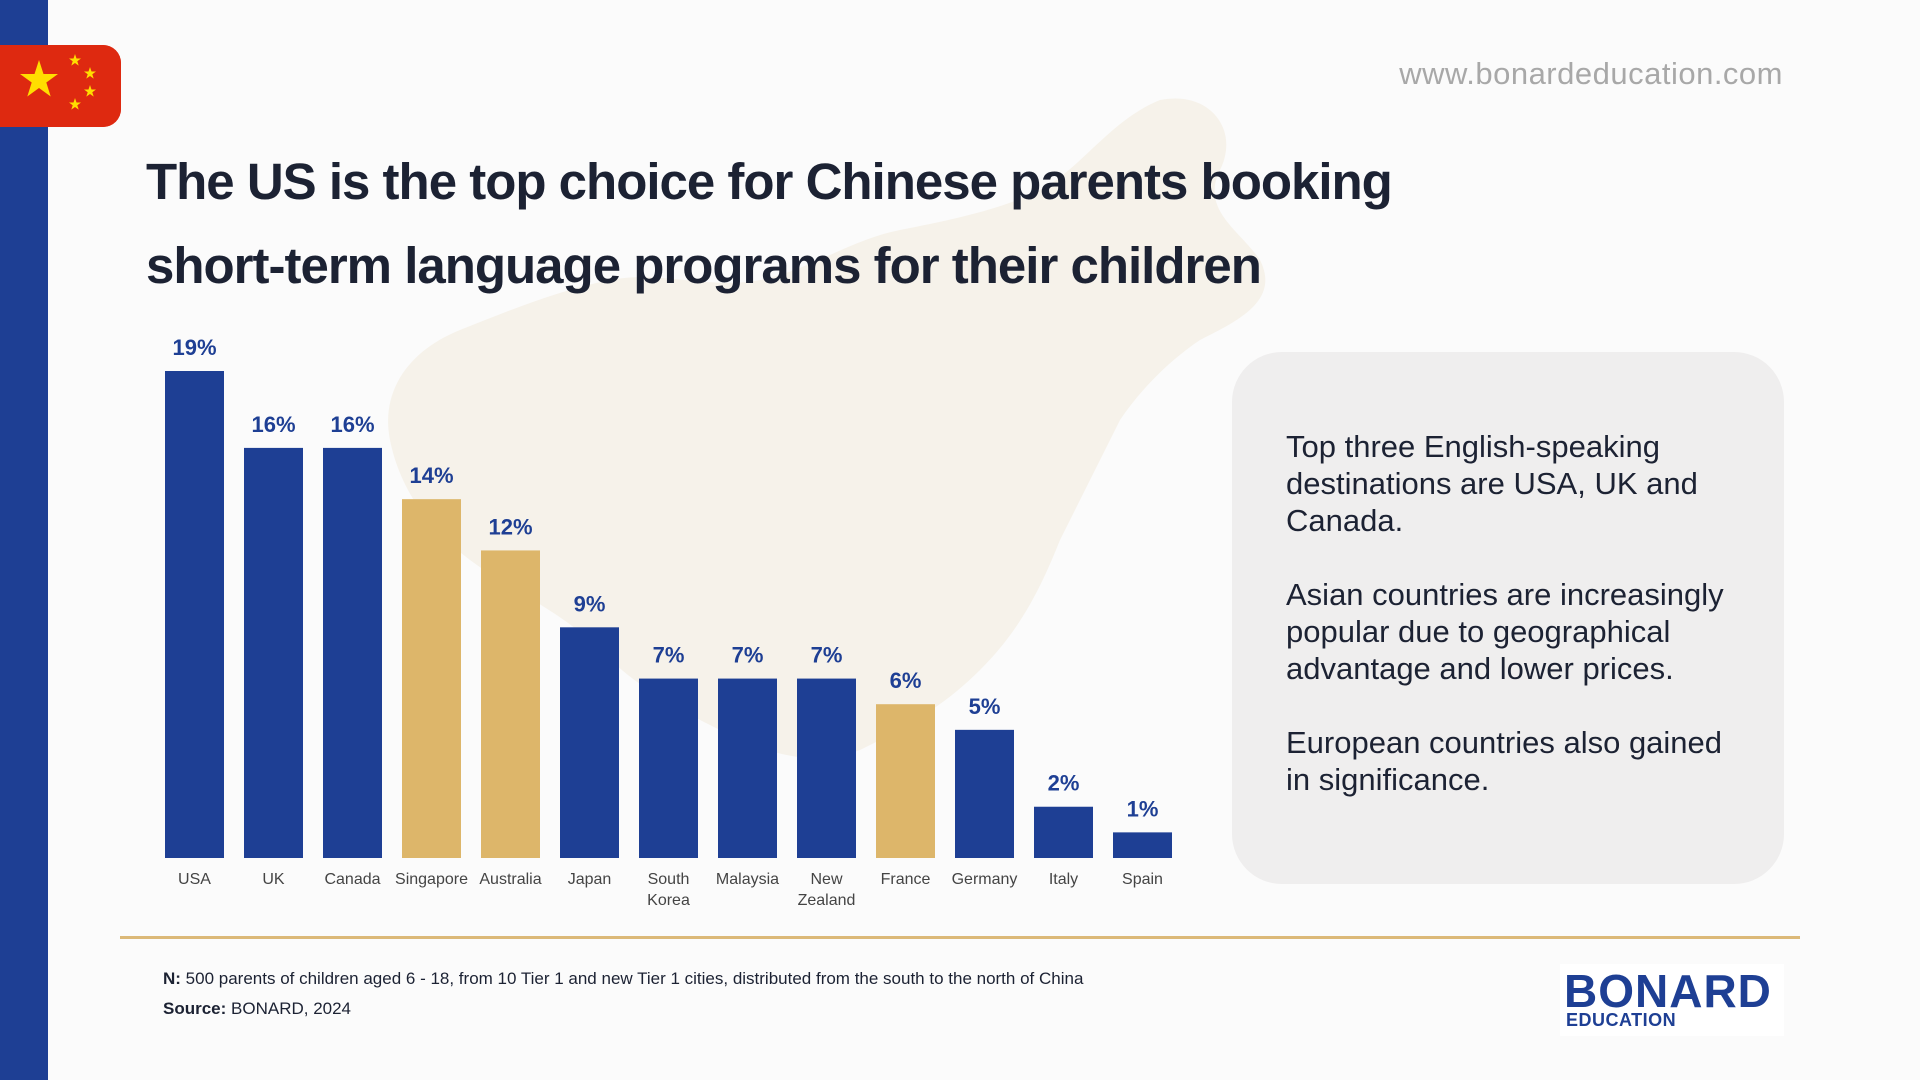 The width and height of the screenshot is (1920, 1080). Describe the element at coordinates (194, 347) in the screenshot. I see `value-label-usa: 19%` at that location.